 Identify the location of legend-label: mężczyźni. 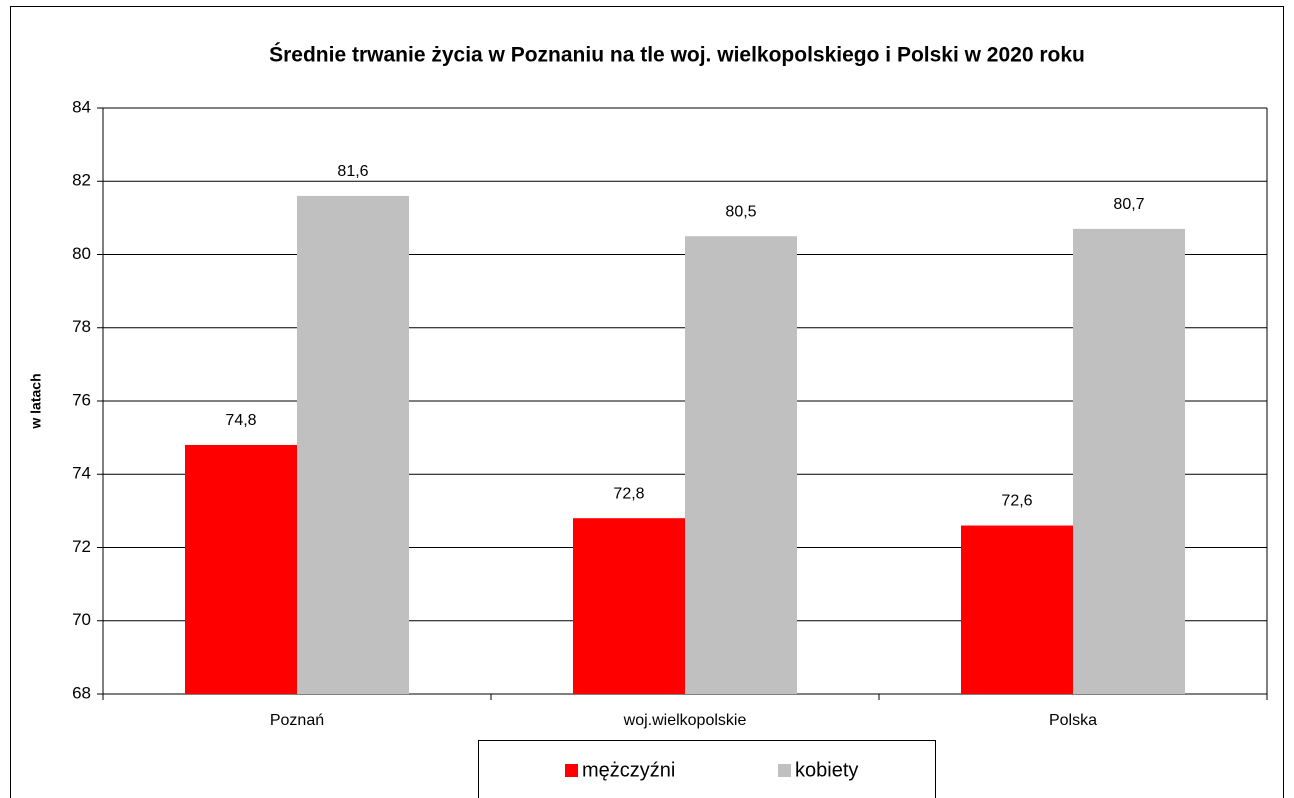
(628, 770).